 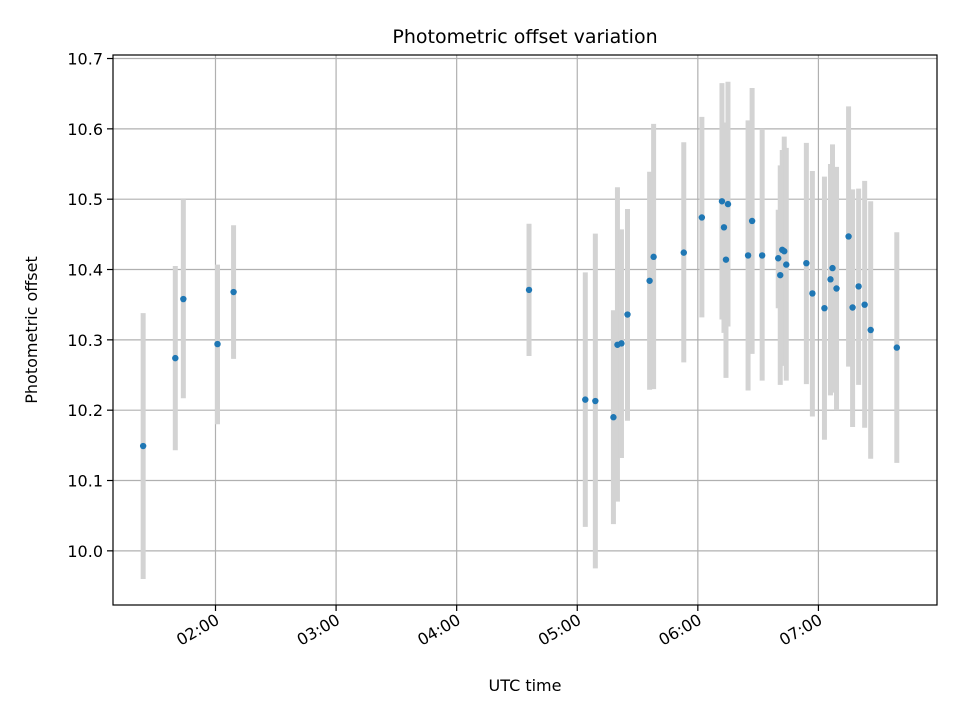 What do you see at coordinates (525, 685) in the screenshot?
I see `x-axis-label: UTC time` at bounding box center [525, 685].